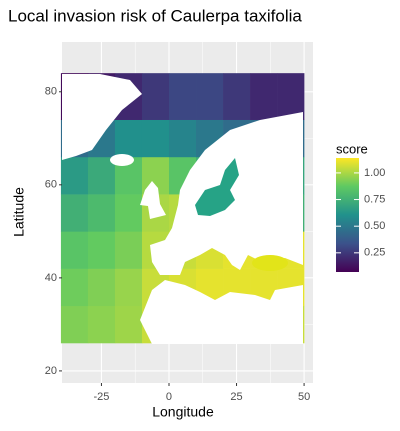 The image size is (400, 431). Describe the element at coordinates (51, 92) in the screenshot. I see `y-tick-label: 80` at that location.